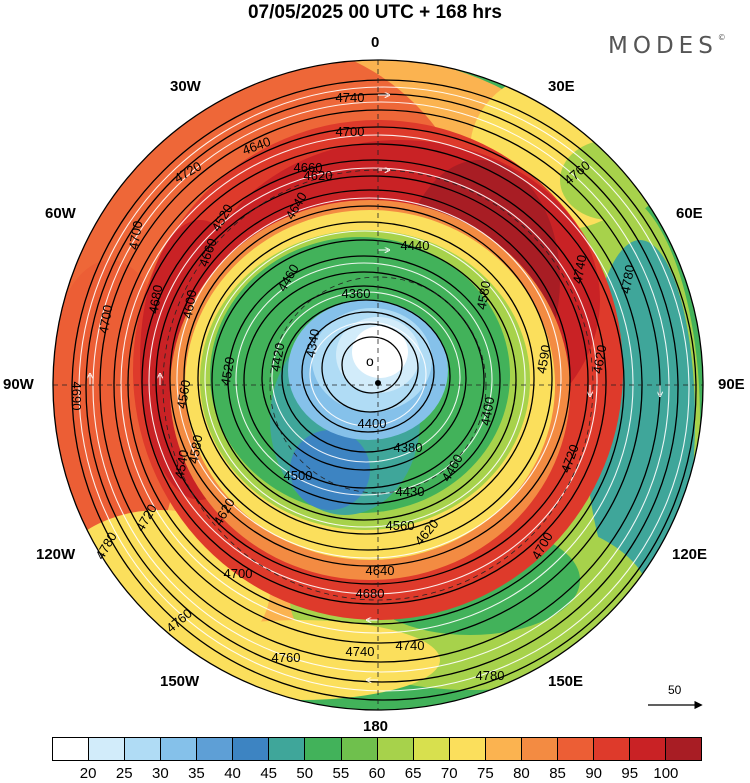  Describe the element at coordinates (380, 570) in the screenshot. I see `contour-label: 4640` at that location.